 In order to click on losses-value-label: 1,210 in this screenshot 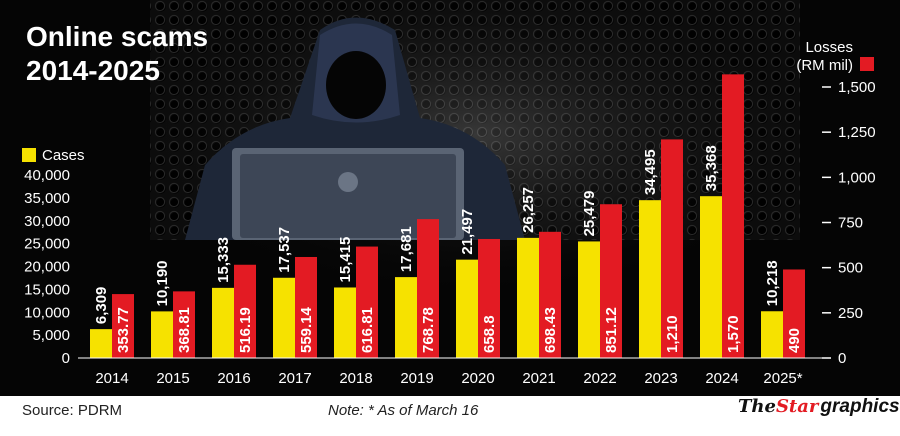, I will do `click(672, 334)`.